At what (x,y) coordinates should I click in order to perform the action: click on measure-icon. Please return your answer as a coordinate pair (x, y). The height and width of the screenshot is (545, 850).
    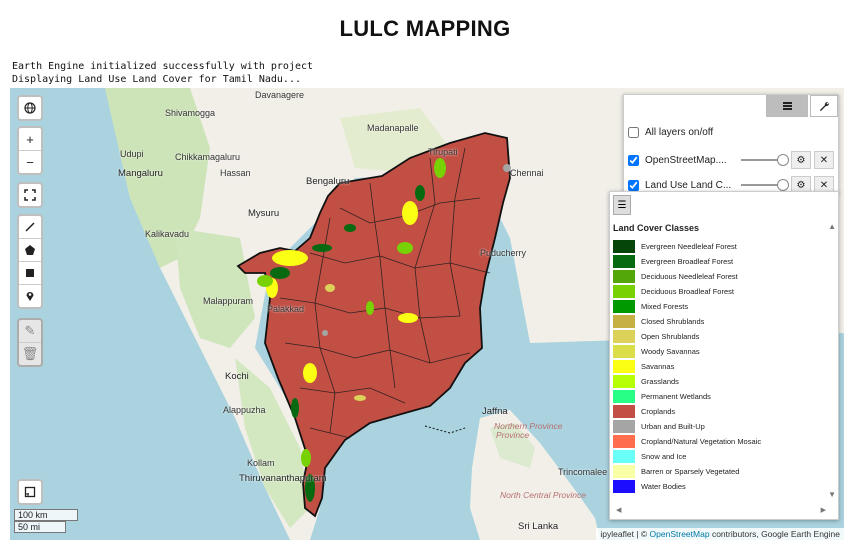
    Looking at the image, I should click on (30, 492).